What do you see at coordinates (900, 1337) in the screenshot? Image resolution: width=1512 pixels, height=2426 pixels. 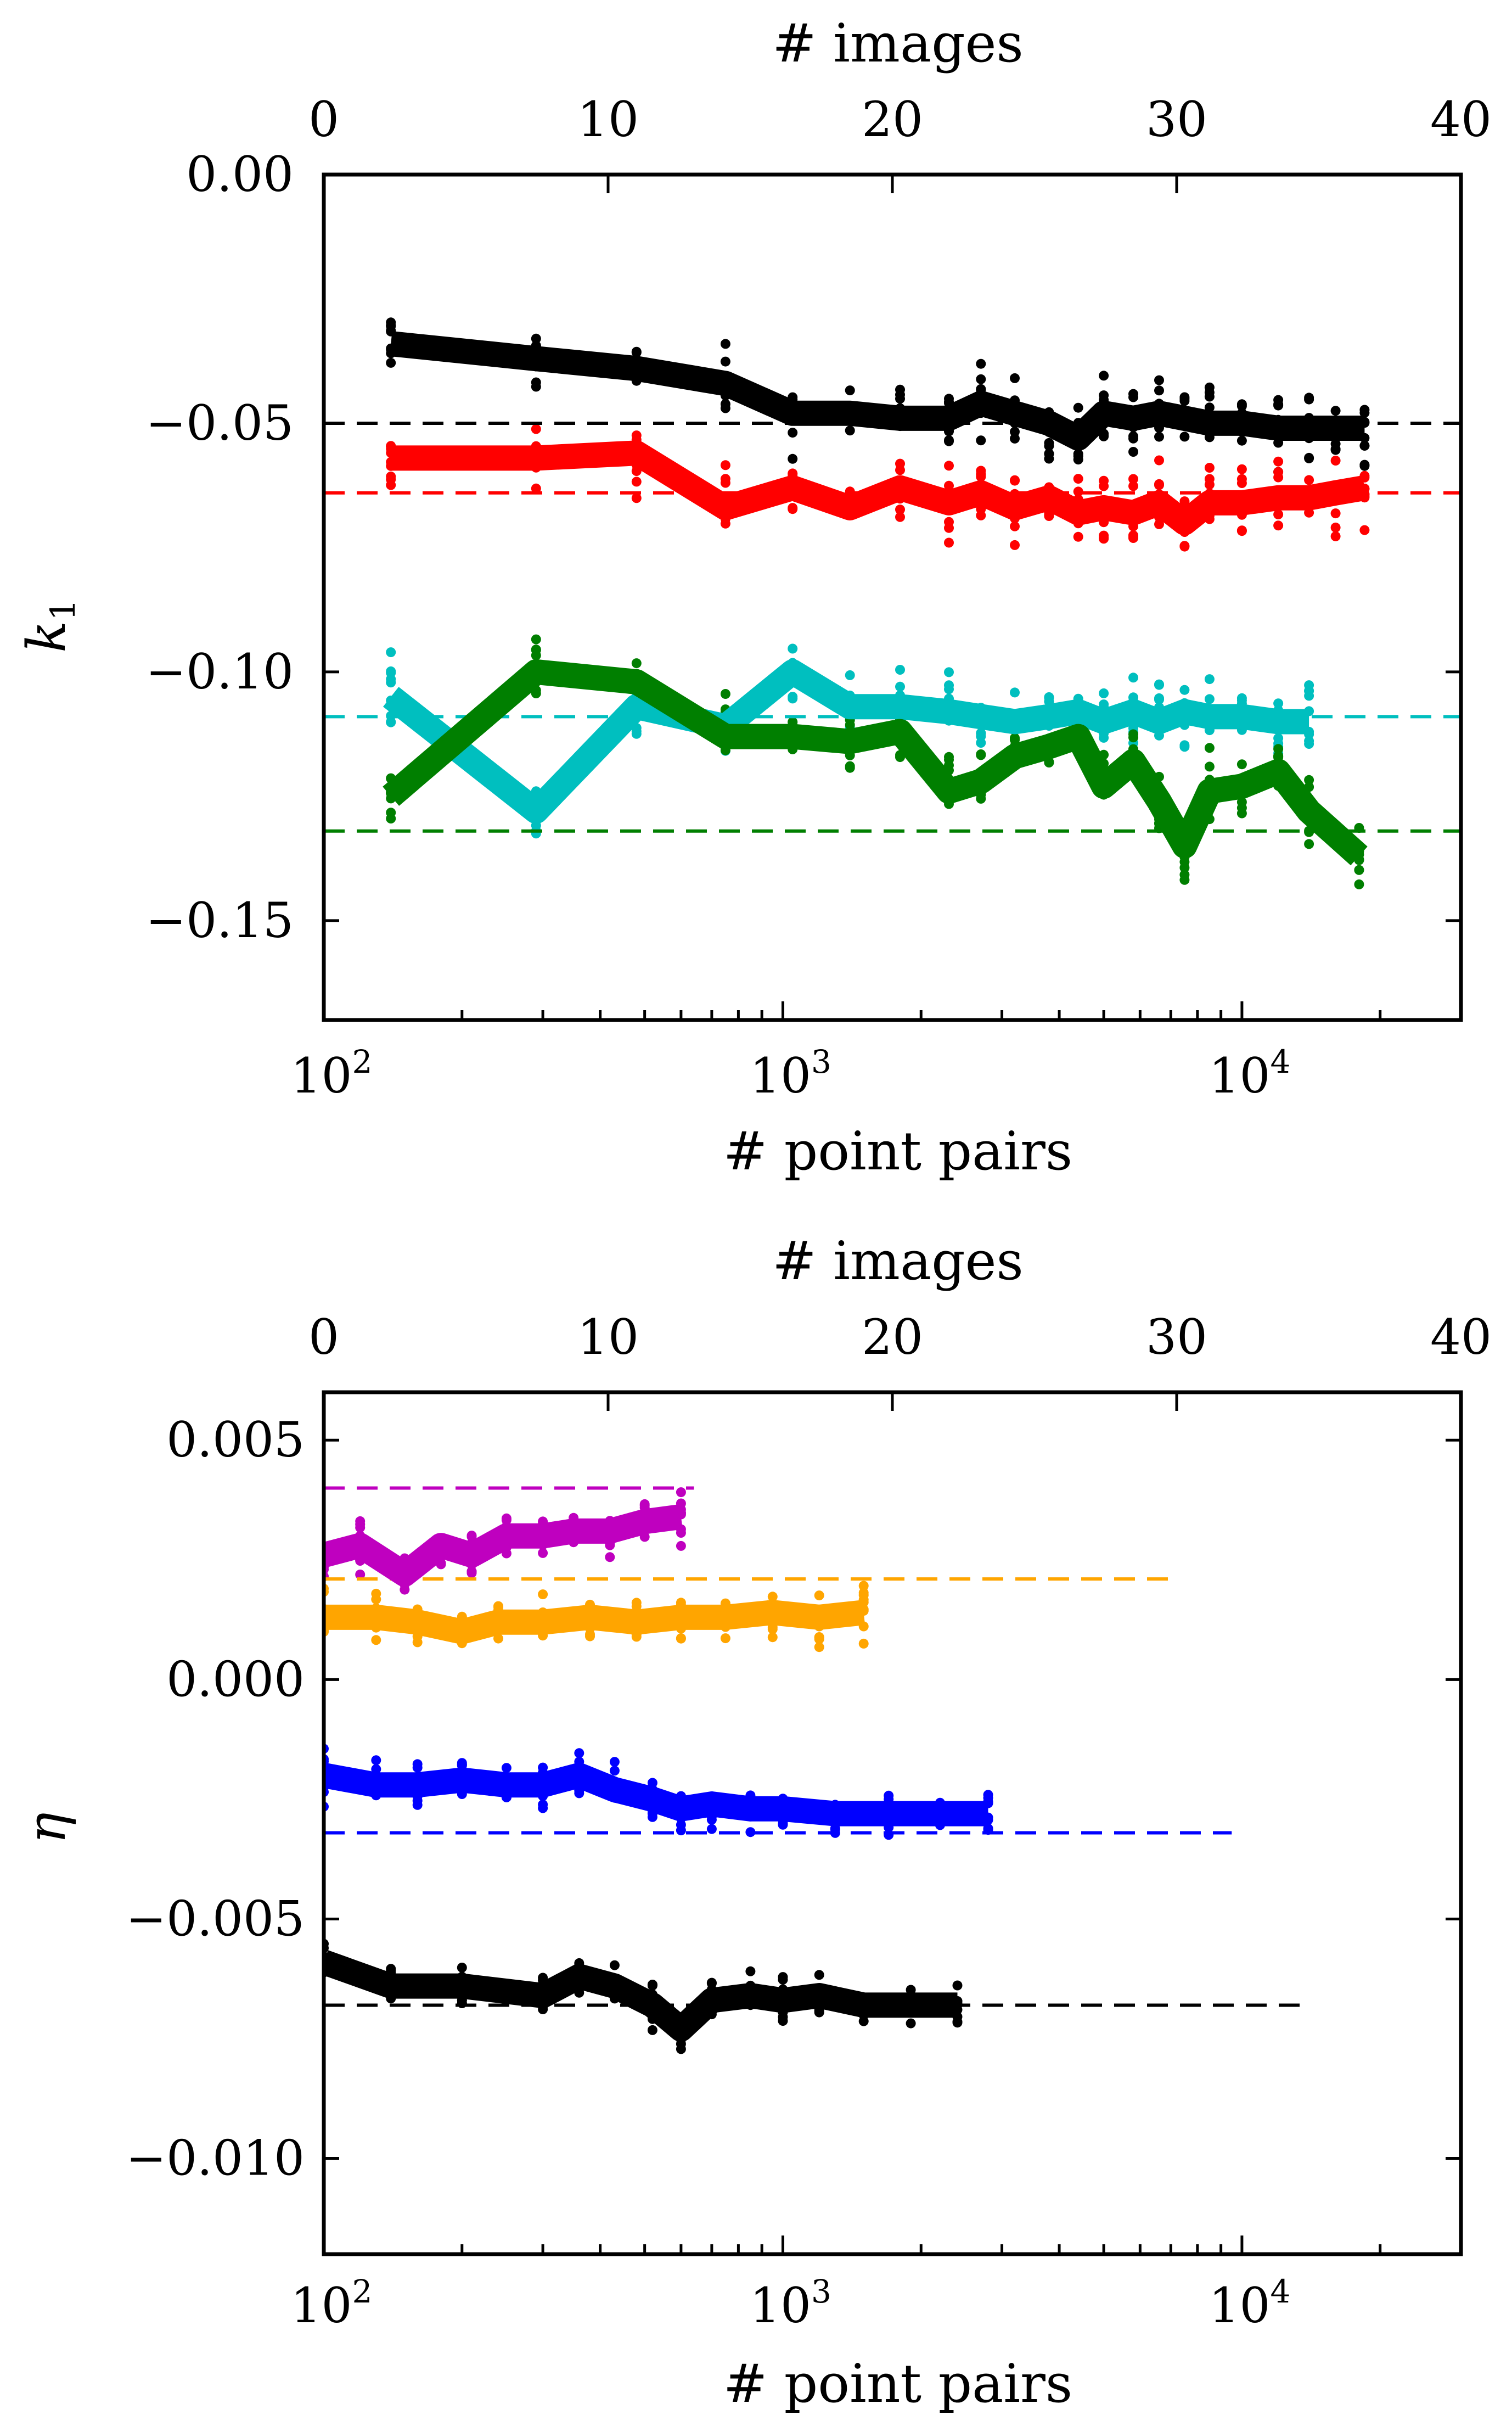 I see `bottom-panel-top-tick-labels: 0 10 20 30 40` at bounding box center [900, 1337].